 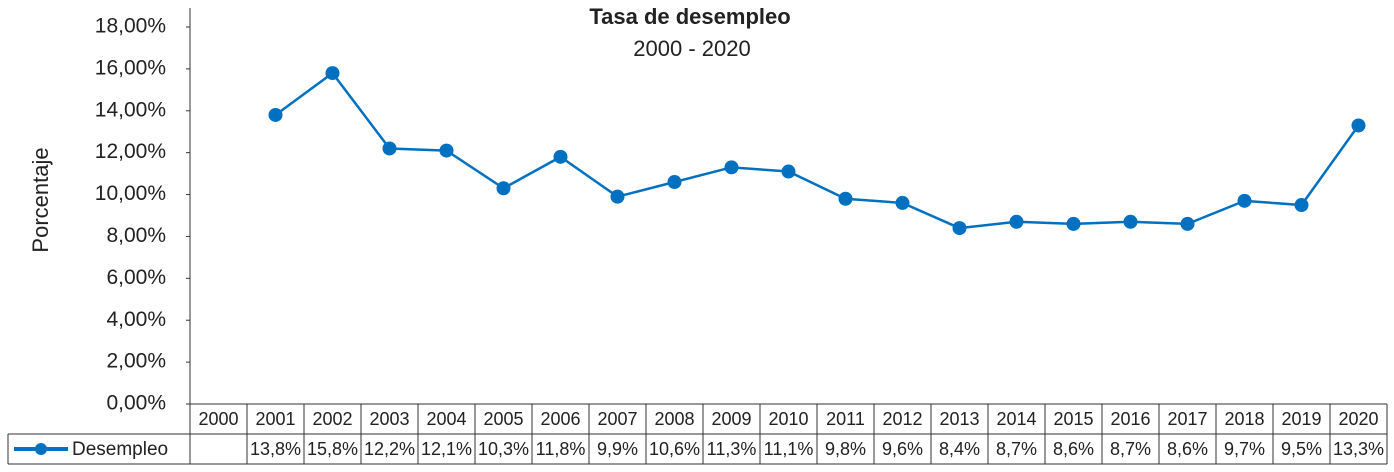 What do you see at coordinates (389, 449) in the screenshot?
I see `data-label: 12,2%` at bounding box center [389, 449].